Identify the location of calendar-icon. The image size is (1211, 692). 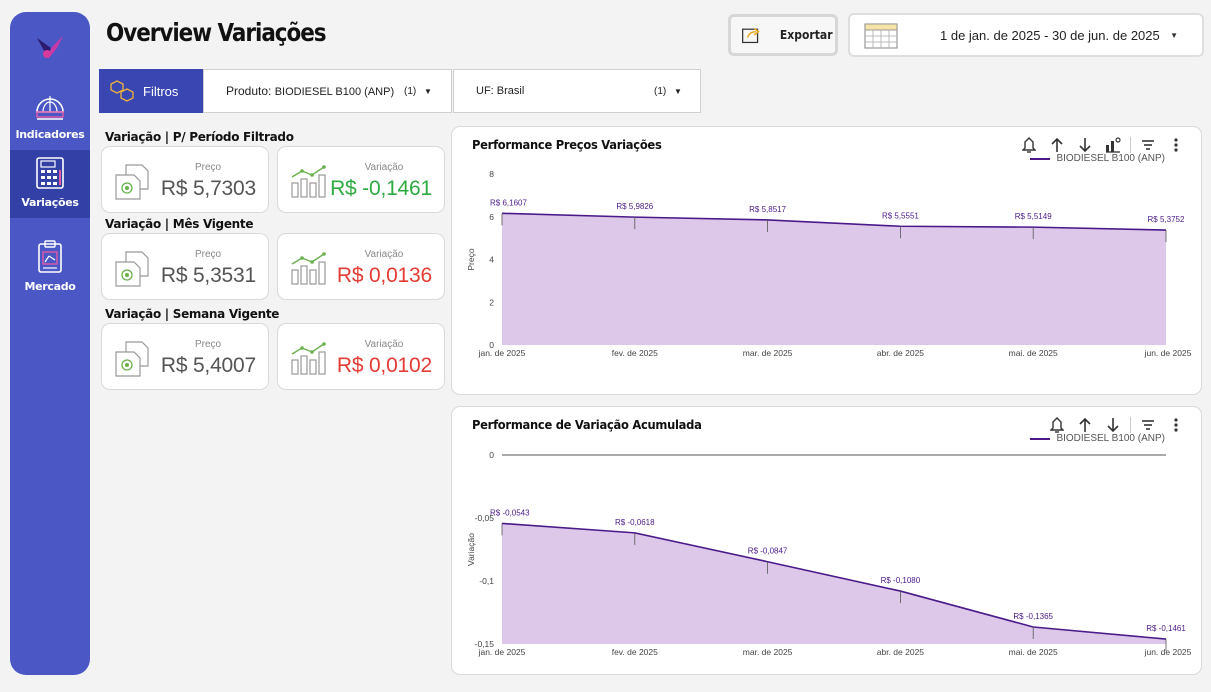
(881, 36).